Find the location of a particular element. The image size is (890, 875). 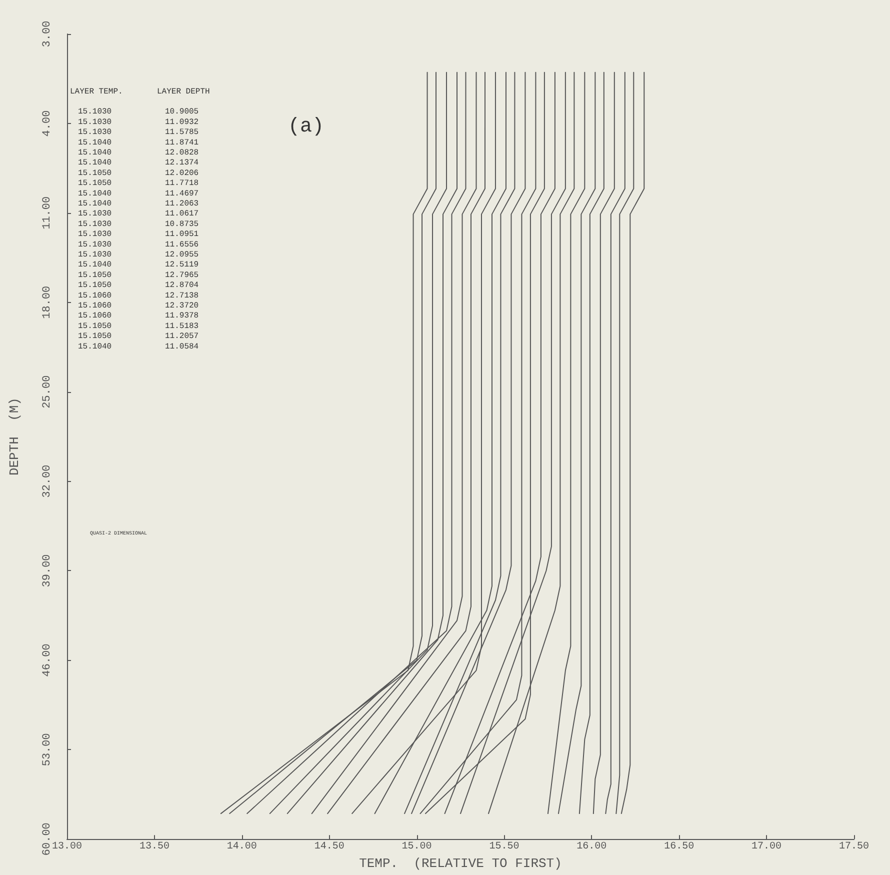

annotation: 12.0955 is located at coordinates (182, 255).